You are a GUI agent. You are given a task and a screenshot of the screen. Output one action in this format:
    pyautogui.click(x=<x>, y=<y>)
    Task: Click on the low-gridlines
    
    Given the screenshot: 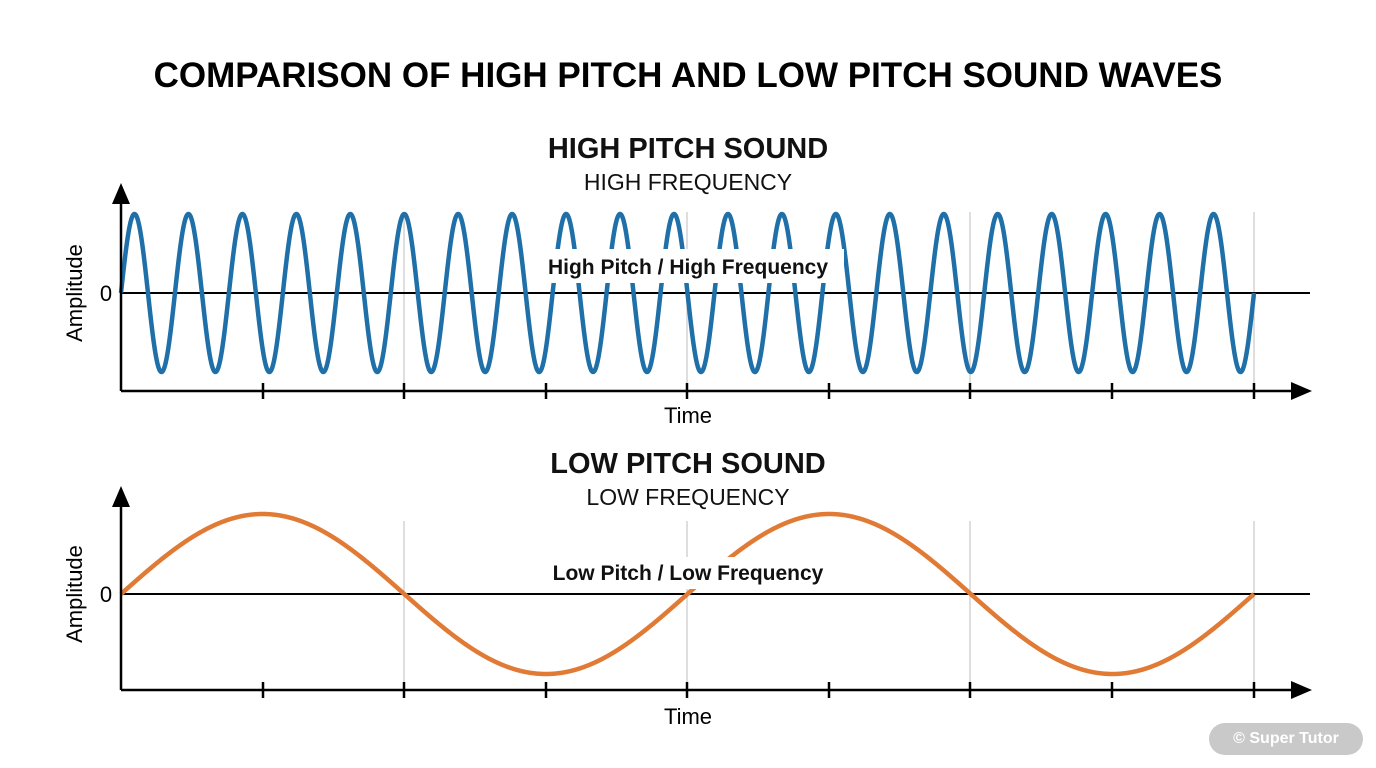 What is the action you would take?
    pyautogui.click(x=829, y=605)
    